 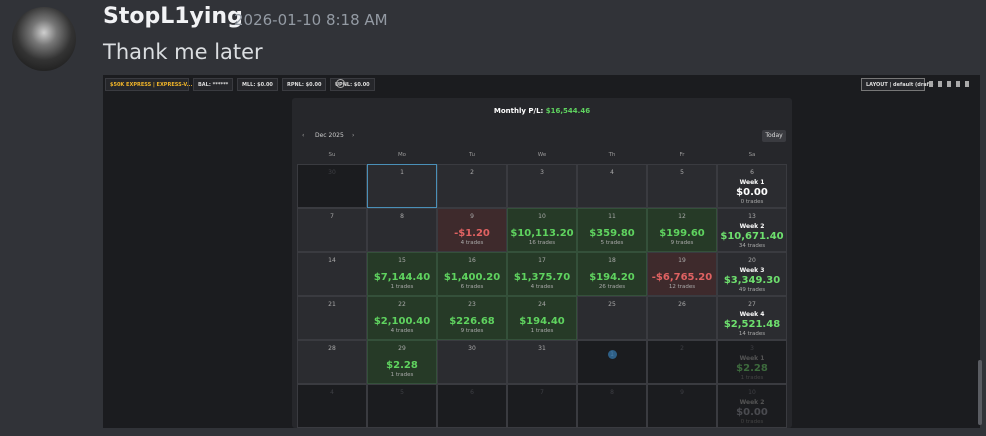 I want to click on day-number: 26, so click(x=682, y=304).